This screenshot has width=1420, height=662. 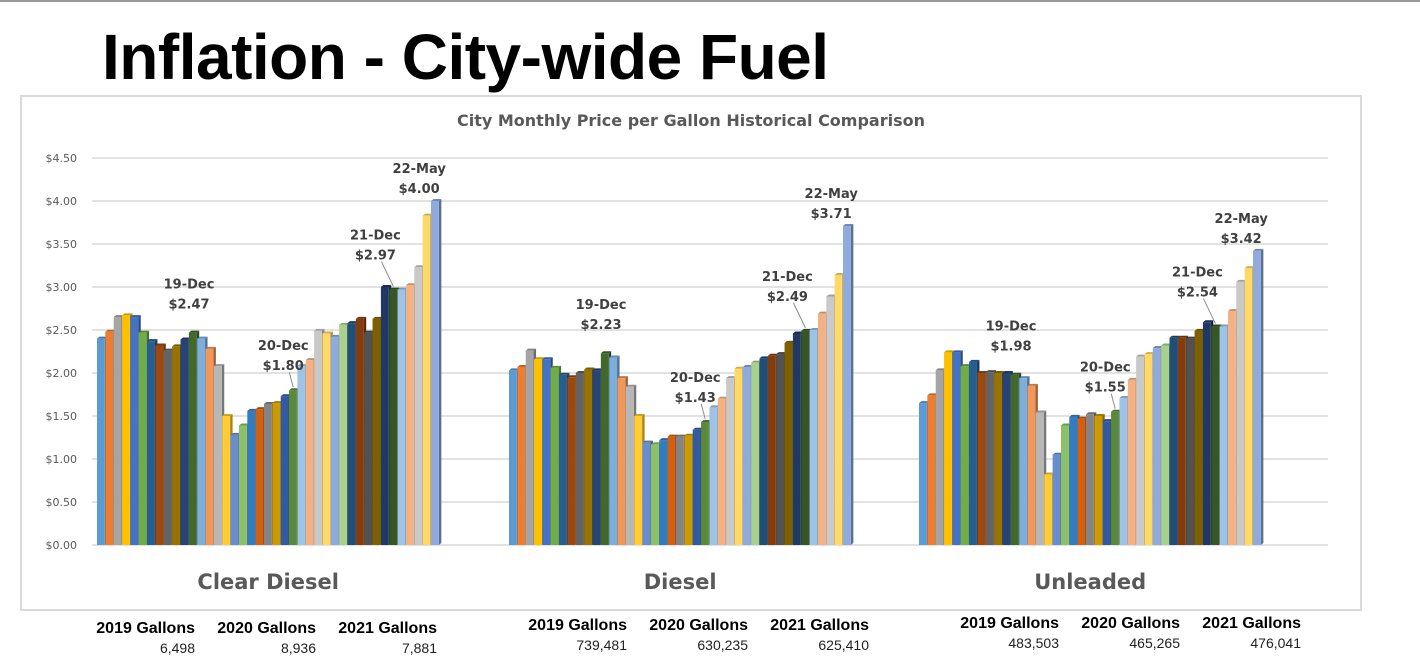 What do you see at coordinates (695, 398) in the screenshot?
I see `annotation-value: $1.43` at bounding box center [695, 398].